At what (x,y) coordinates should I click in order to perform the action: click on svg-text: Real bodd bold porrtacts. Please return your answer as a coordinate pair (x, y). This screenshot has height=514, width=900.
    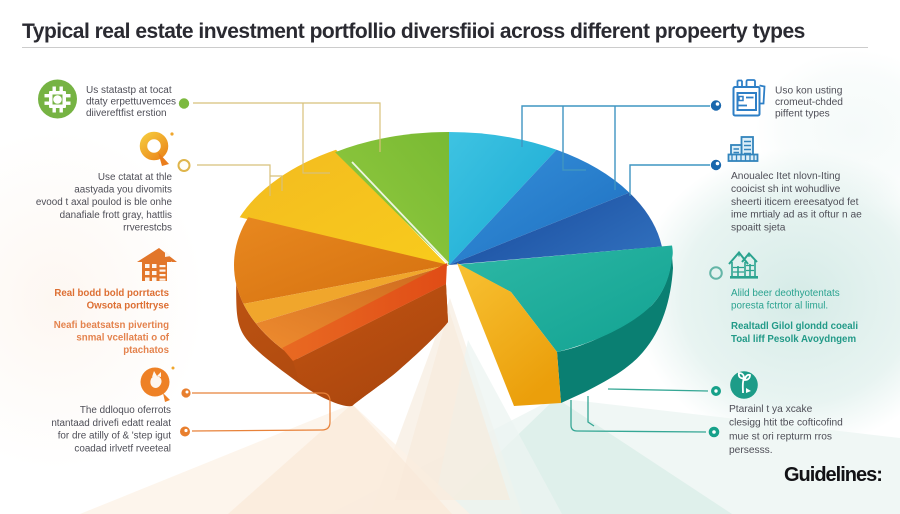
    Looking at the image, I should click on (111, 293).